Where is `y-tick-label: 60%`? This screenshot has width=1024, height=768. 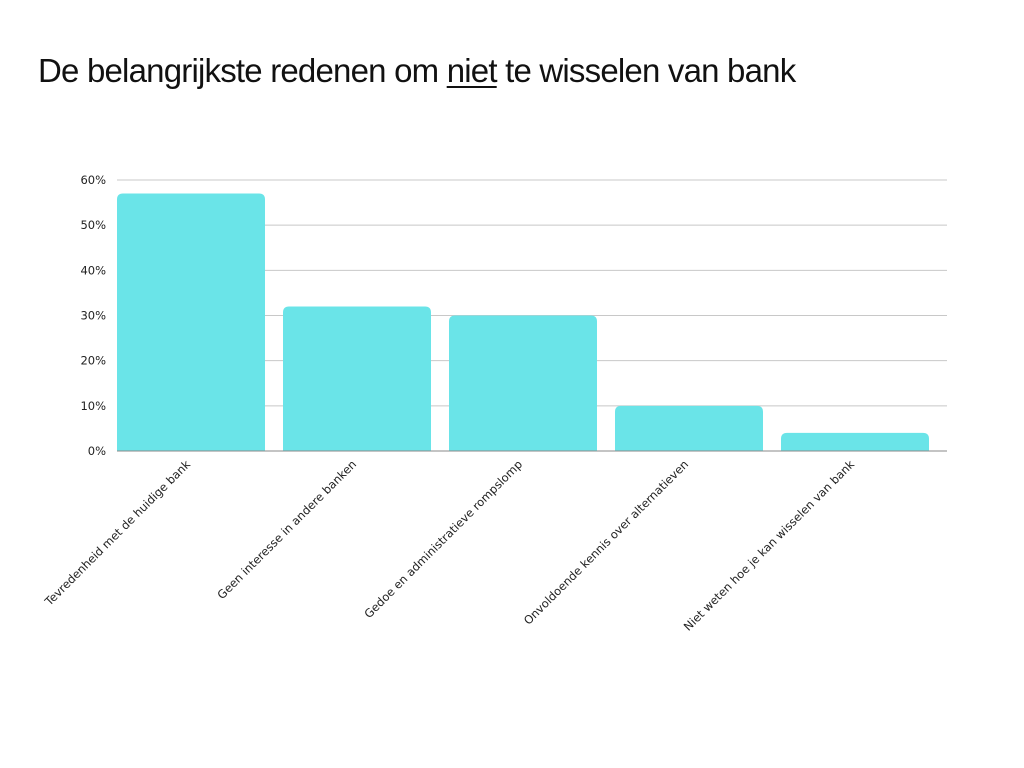
y-tick-label: 60% is located at coordinates (93, 180).